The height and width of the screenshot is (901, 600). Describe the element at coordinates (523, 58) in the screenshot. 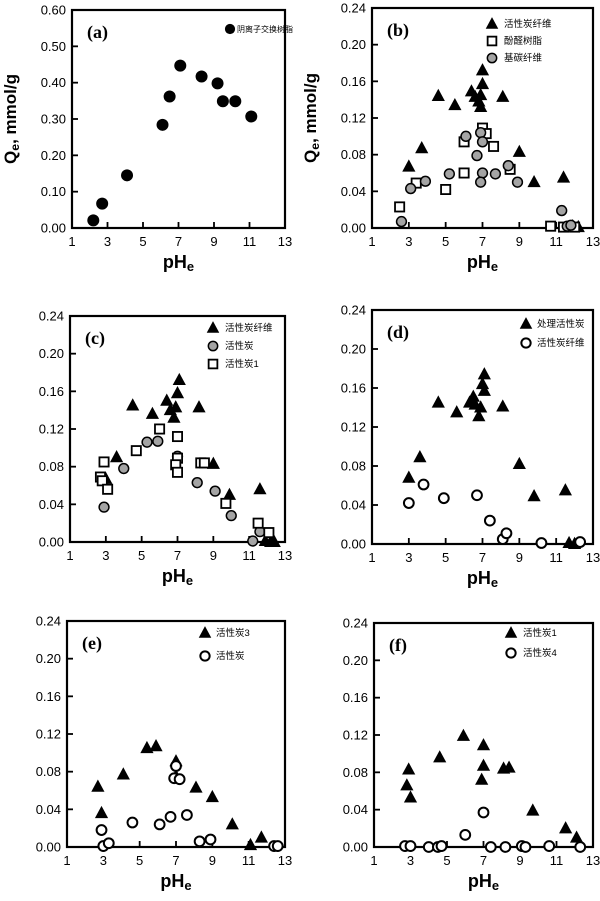

I see `svg-text: 基碳纤维` at that location.